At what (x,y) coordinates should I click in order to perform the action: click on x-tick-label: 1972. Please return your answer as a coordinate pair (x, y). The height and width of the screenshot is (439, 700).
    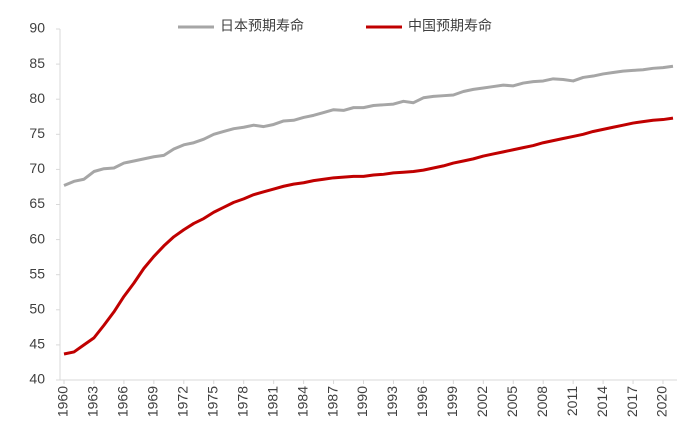
    Looking at the image, I should click on (183, 401).